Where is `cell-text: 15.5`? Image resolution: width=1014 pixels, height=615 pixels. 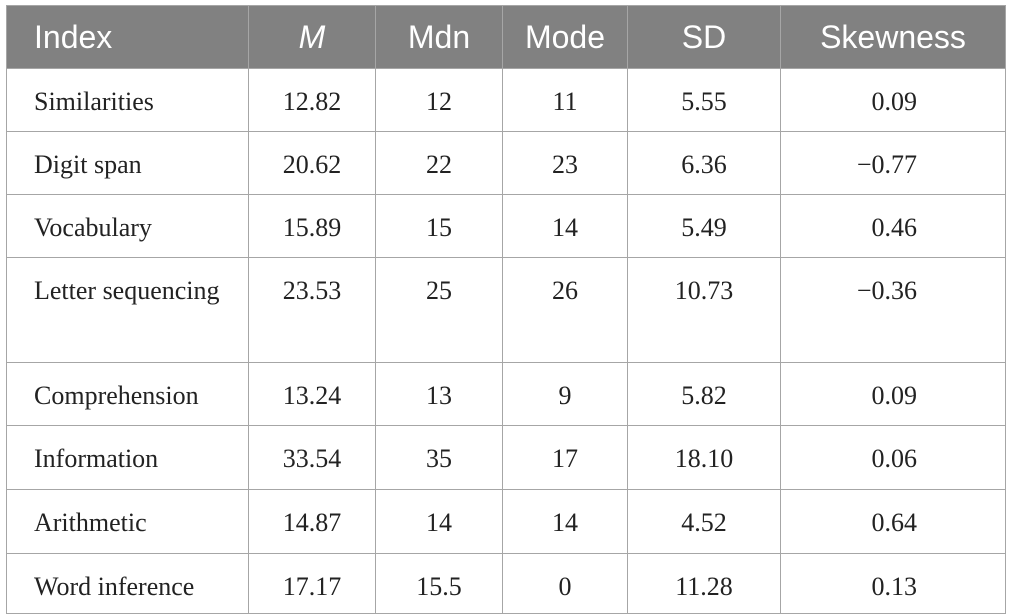
cell-text: 15.5 is located at coordinates (439, 586).